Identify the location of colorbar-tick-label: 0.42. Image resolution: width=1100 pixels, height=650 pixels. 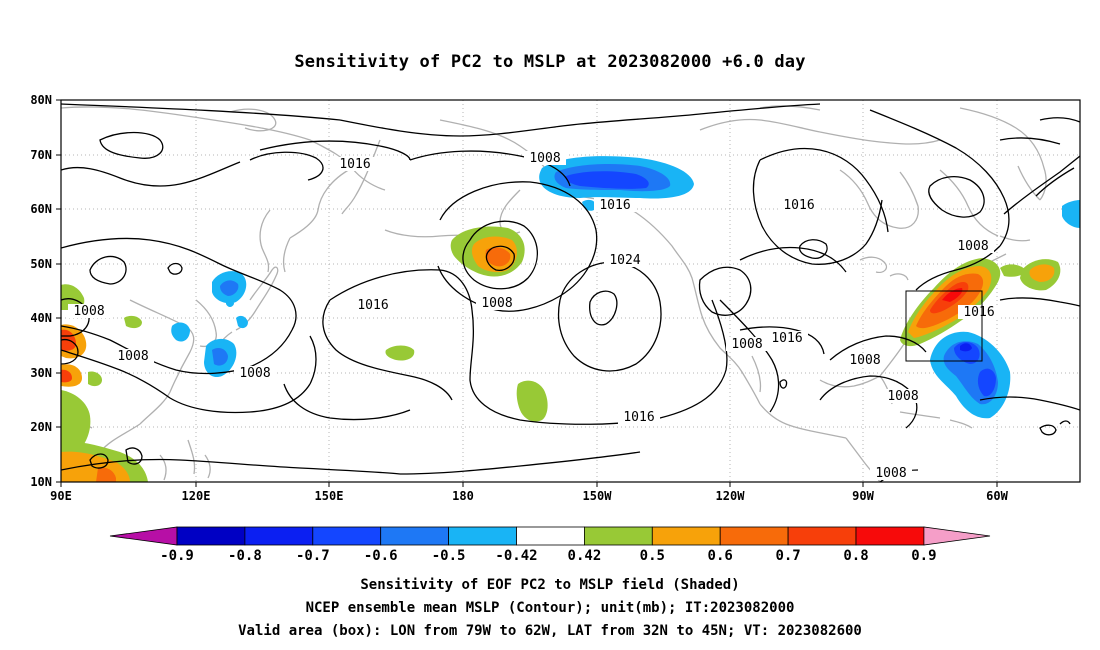
(585, 556).